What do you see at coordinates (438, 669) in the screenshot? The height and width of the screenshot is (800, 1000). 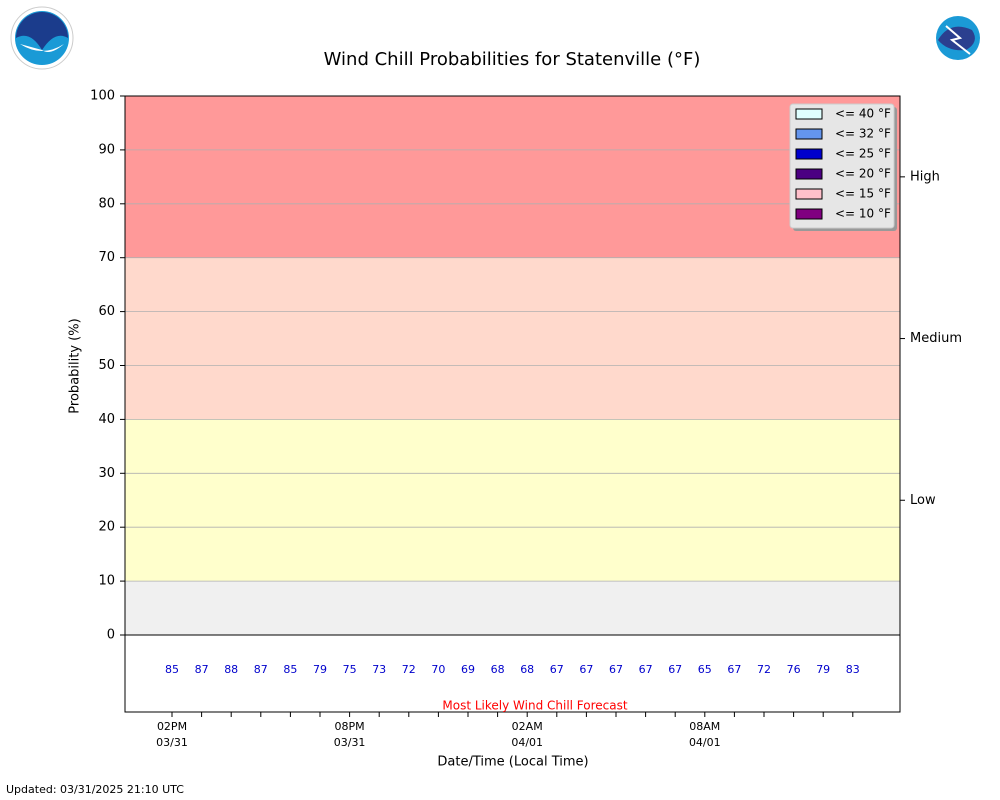 I see `wind-chill-value: 70` at bounding box center [438, 669].